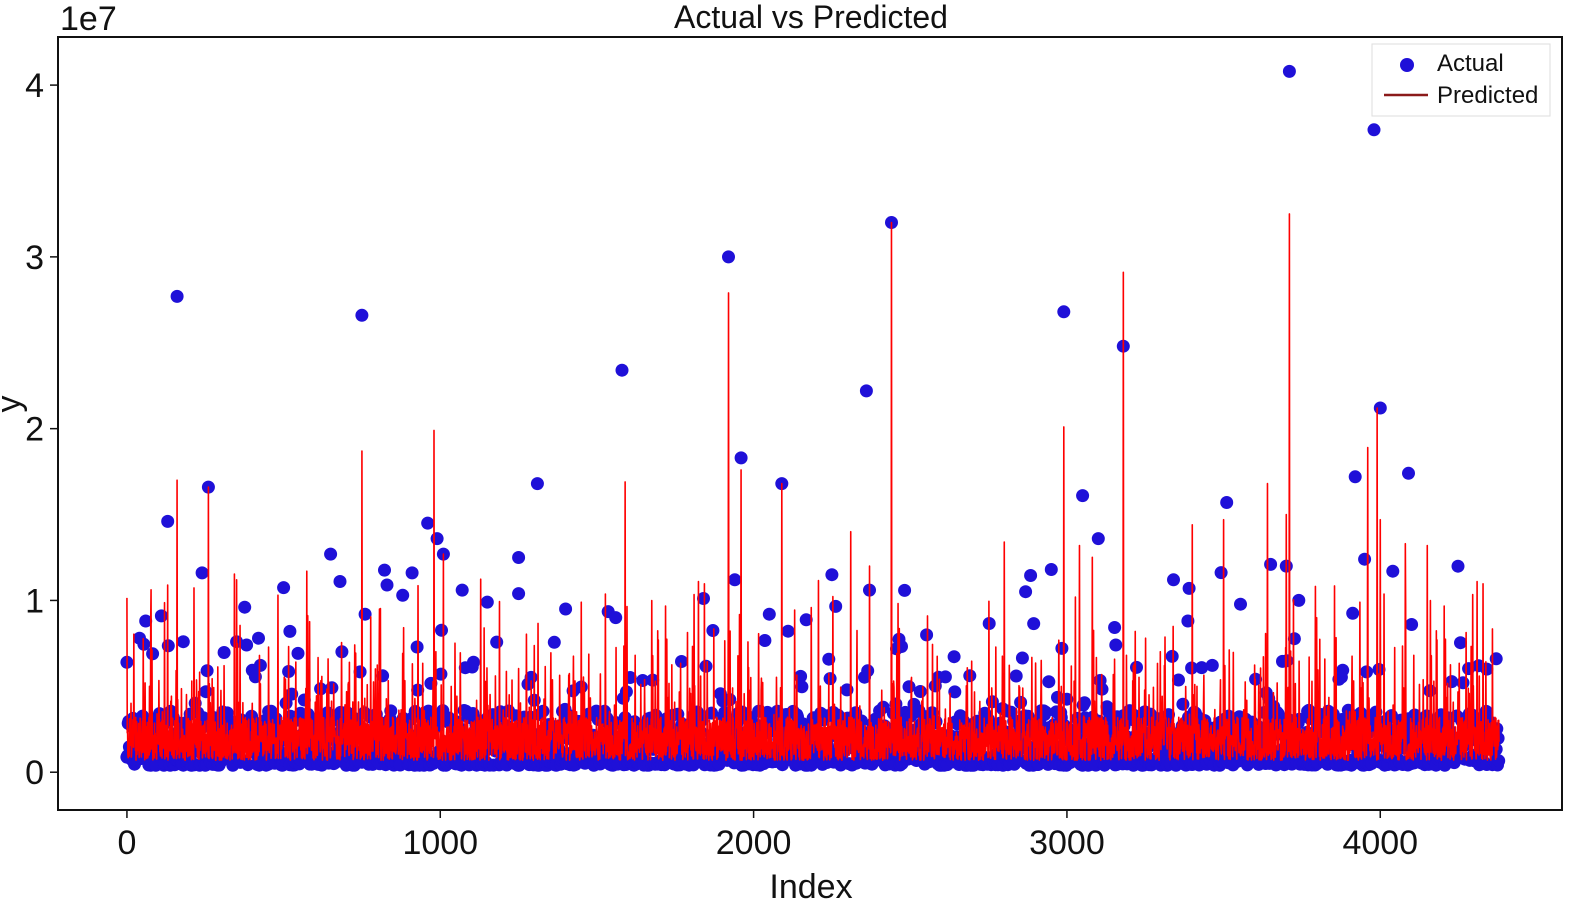  I want to click on x-tick-label: 2000, so click(754, 843).